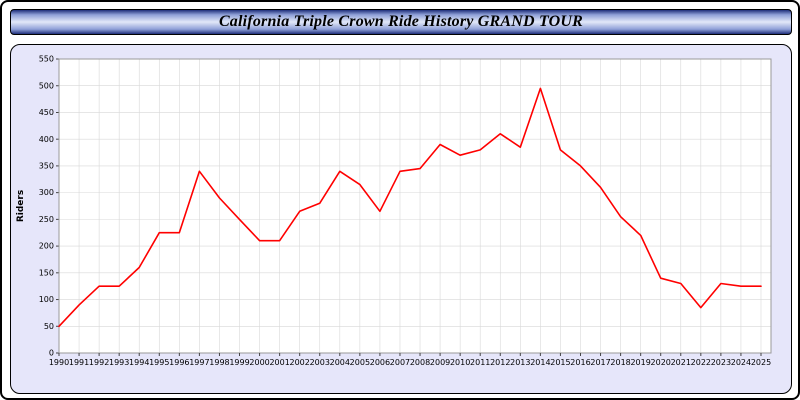 Image resolution: width=800 pixels, height=400 pixels. I want to click on x-tick-label: 2024, so click(741, 362).